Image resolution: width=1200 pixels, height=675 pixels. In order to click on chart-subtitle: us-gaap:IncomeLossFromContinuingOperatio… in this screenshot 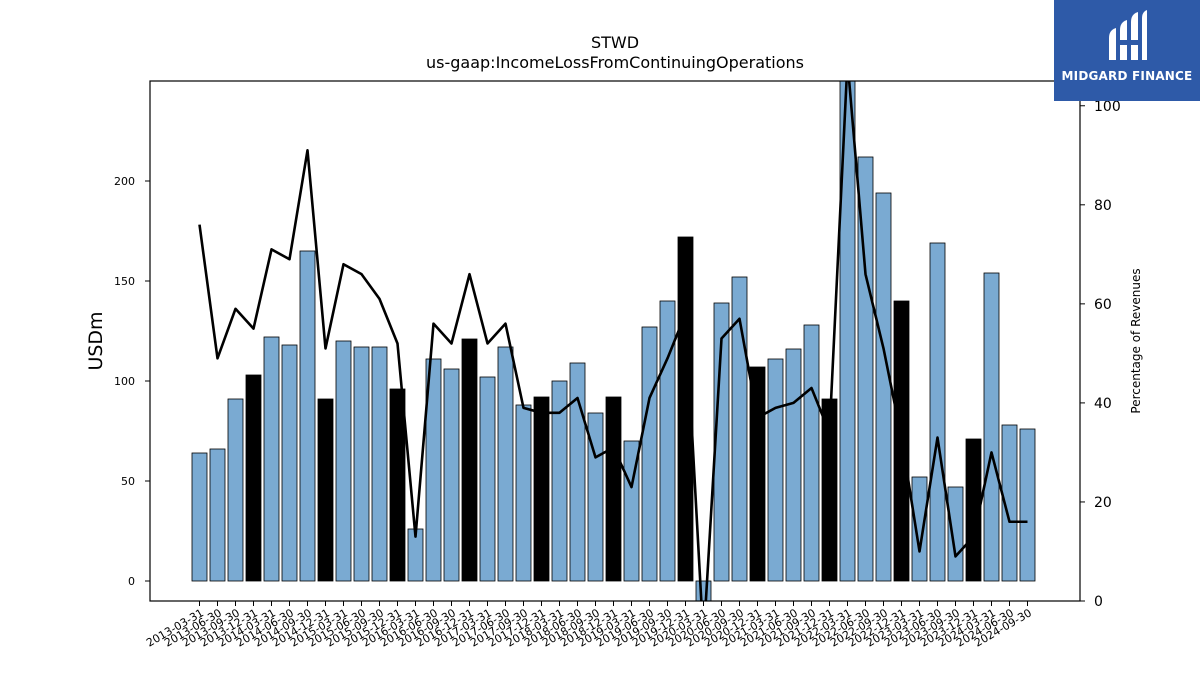, I will do `click(615, 62)`.